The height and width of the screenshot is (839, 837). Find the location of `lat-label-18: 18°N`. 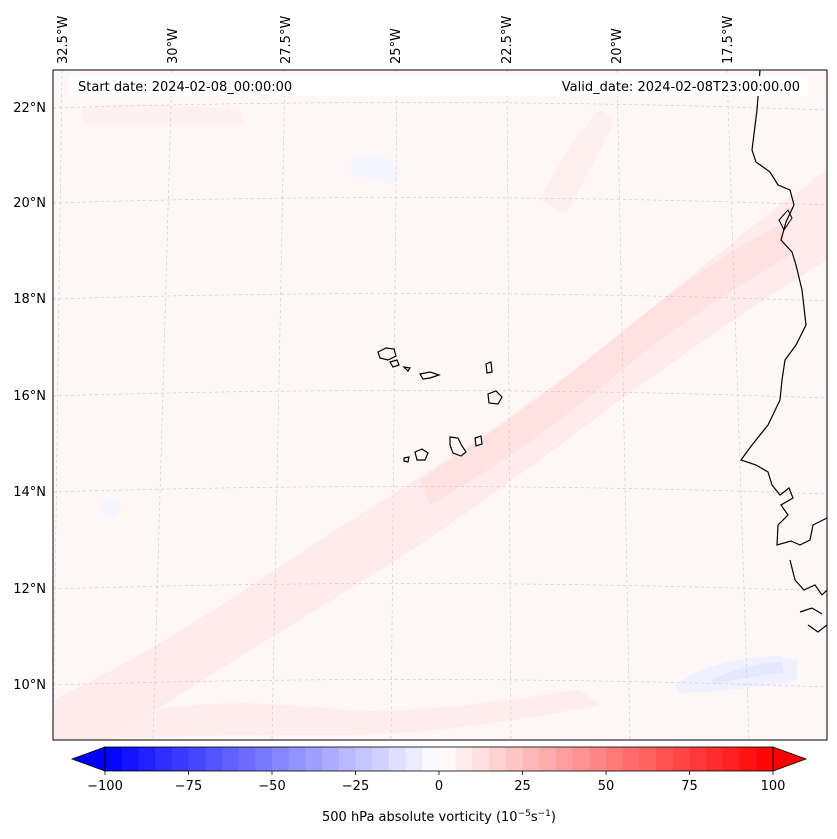

lat-label-18: 18°N is located at coordinates (29, 299).